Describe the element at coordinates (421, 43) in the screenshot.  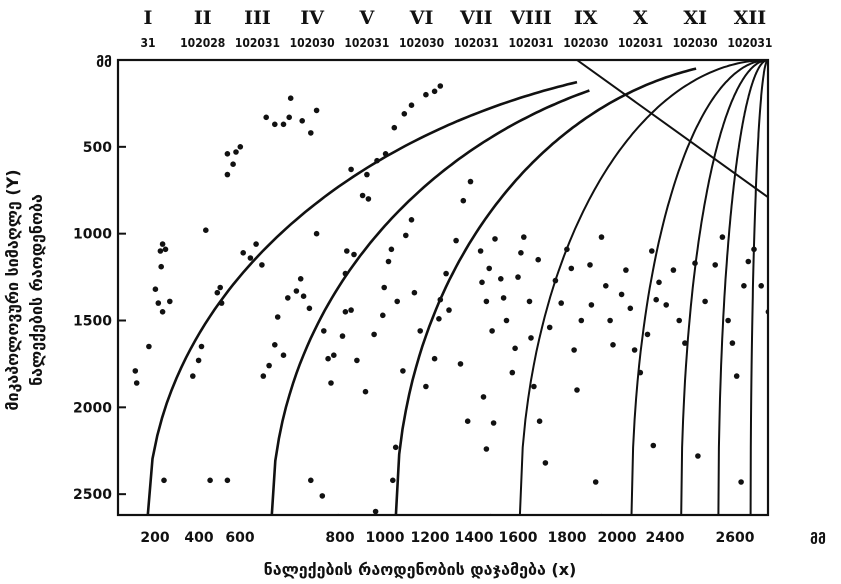
I see `month-days-6: 102030` at that location.